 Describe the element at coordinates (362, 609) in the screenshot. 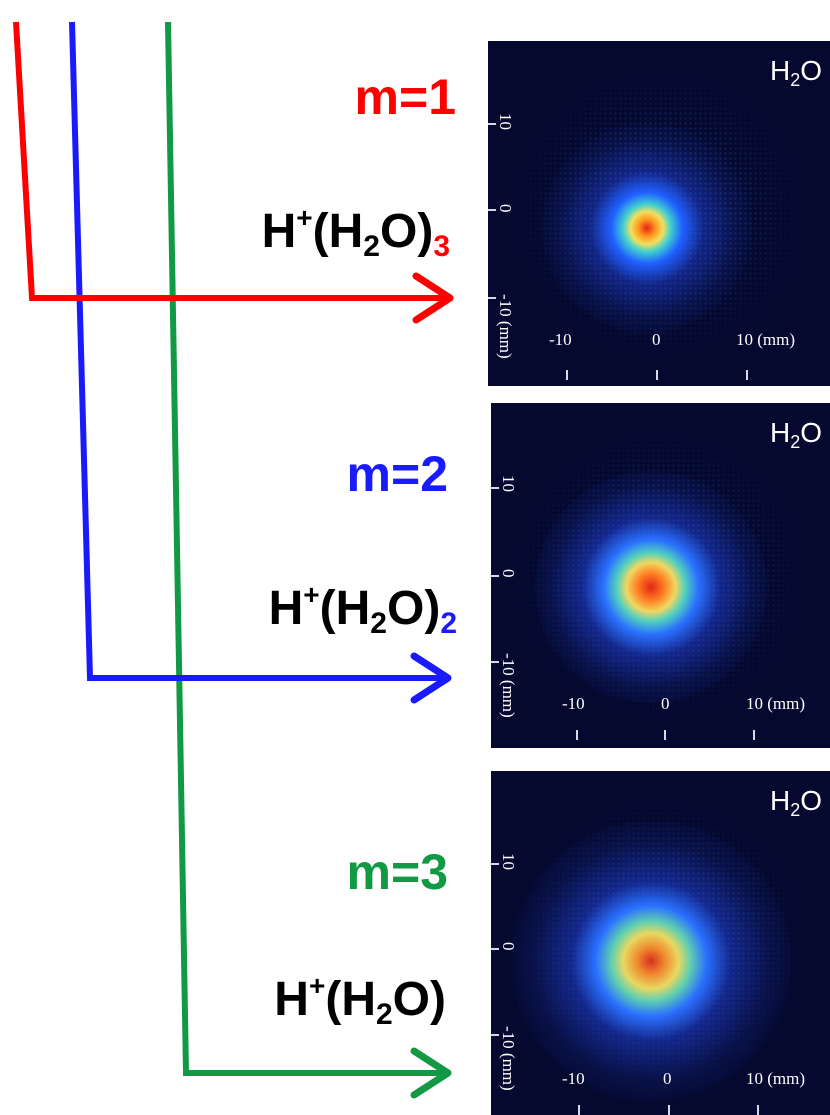

I see `m2-formula: H+(H2O)2` at that location.